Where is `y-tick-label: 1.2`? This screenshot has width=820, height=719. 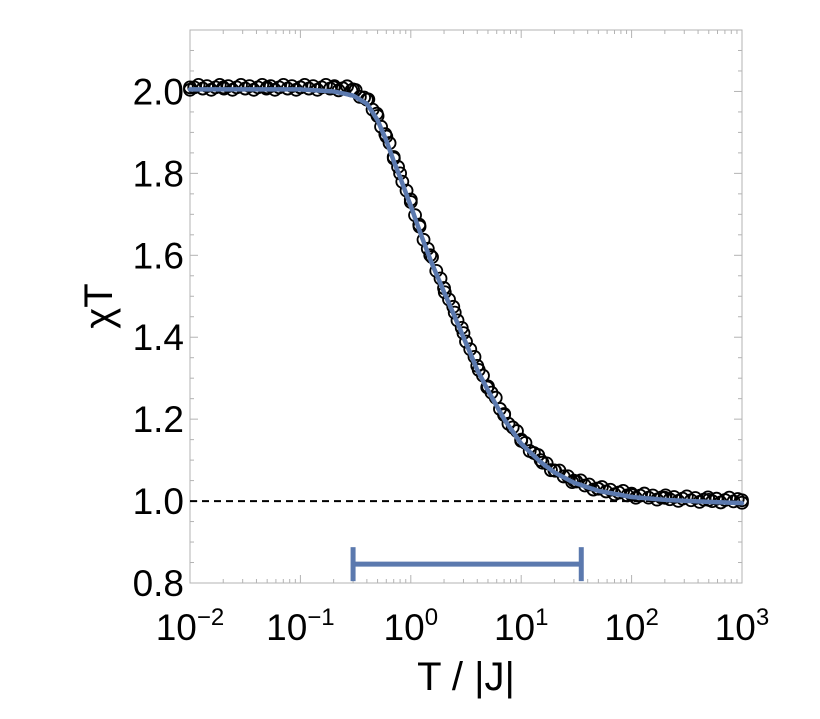
y-tick-label: 1.2 is located at coordinates (158, 419).